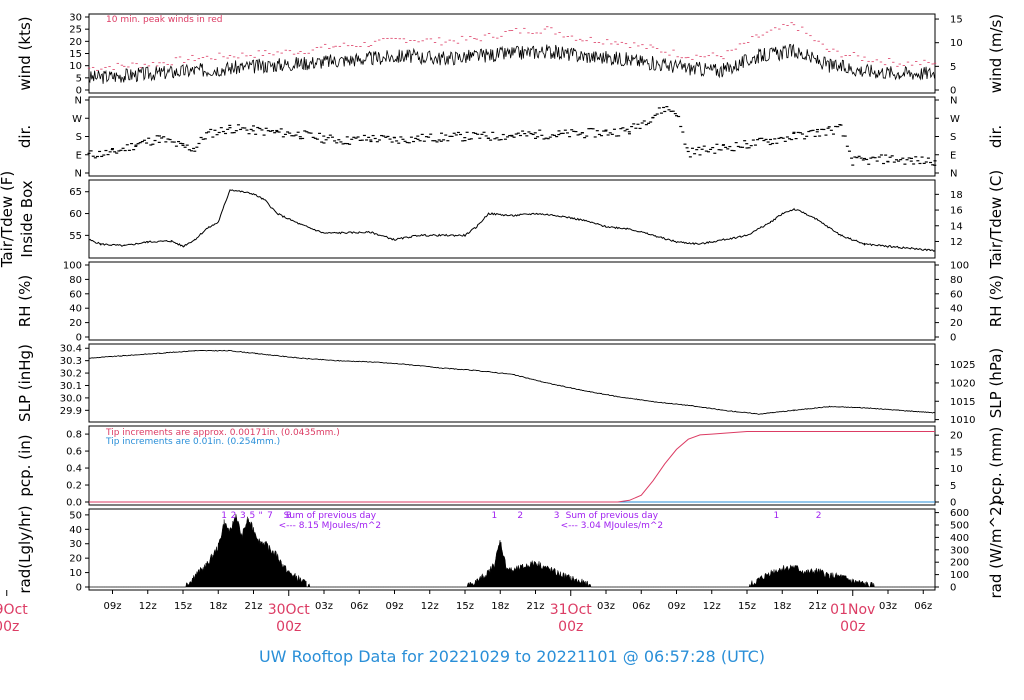  I want to click on rad-ytick-left-label: 0, so click(79, 588).